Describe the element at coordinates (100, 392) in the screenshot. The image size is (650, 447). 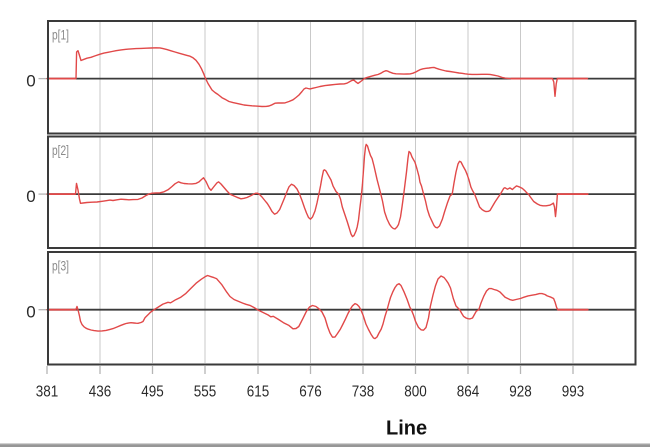
I see `svg-text: 436` at that location.